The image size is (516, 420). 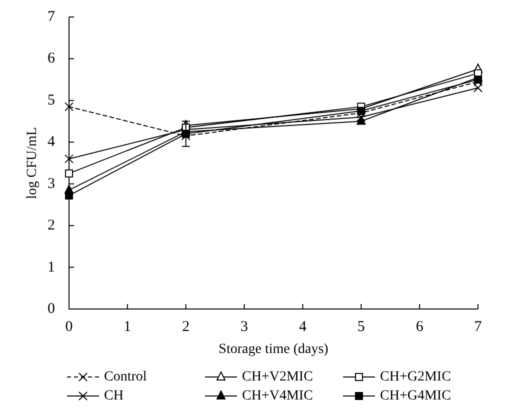 What do you see at coordinates (361, 327) in the screenshot?
I see `x-tick-label: 5` at bounding box center [361, 327].